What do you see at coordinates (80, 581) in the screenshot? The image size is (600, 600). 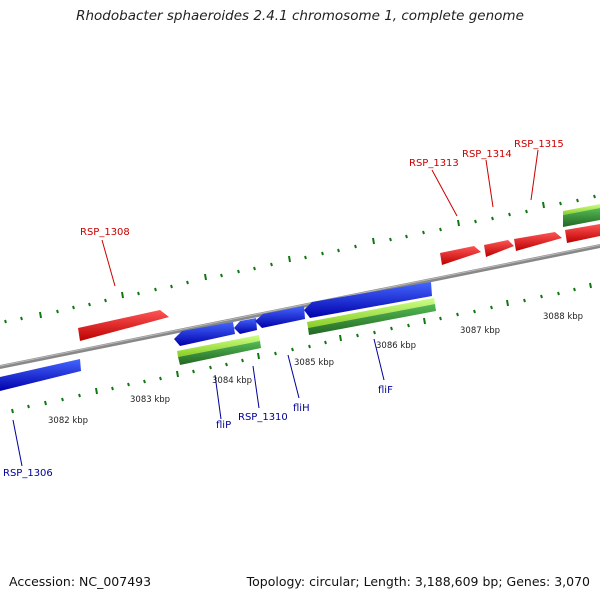 I see `accession-text: Accession: NC_007493` at bounding box center [80, 581].